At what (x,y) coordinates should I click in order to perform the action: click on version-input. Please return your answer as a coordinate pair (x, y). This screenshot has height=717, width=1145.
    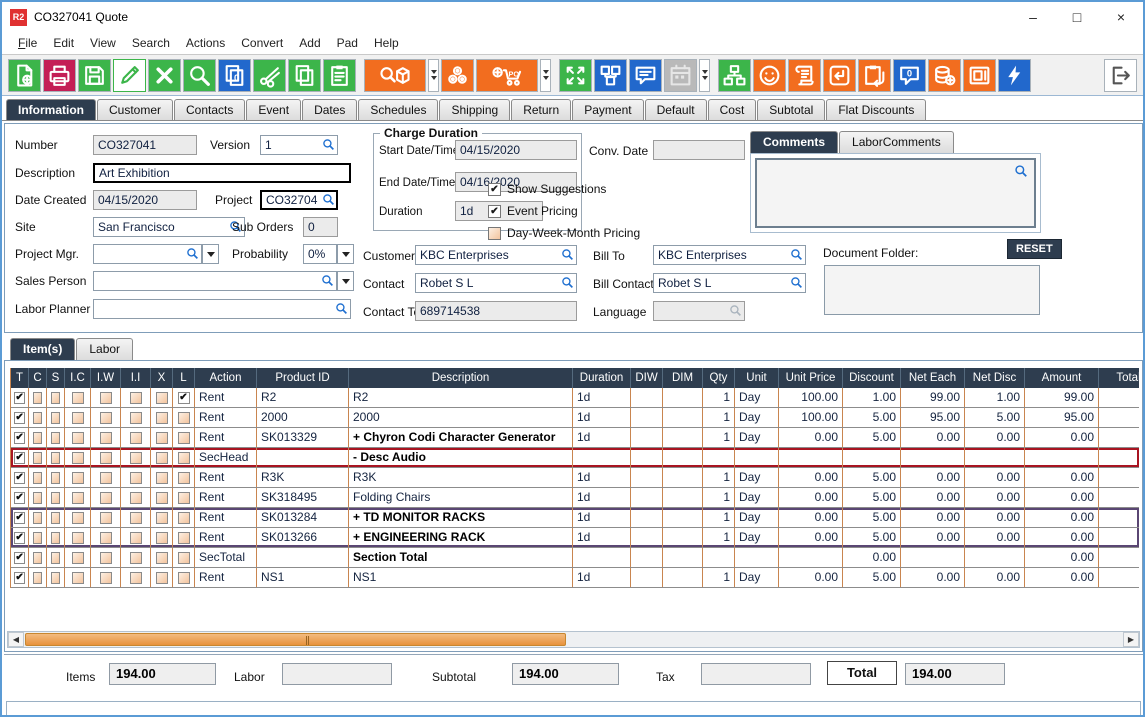
    Looking at the image, I should click on (299, 145).